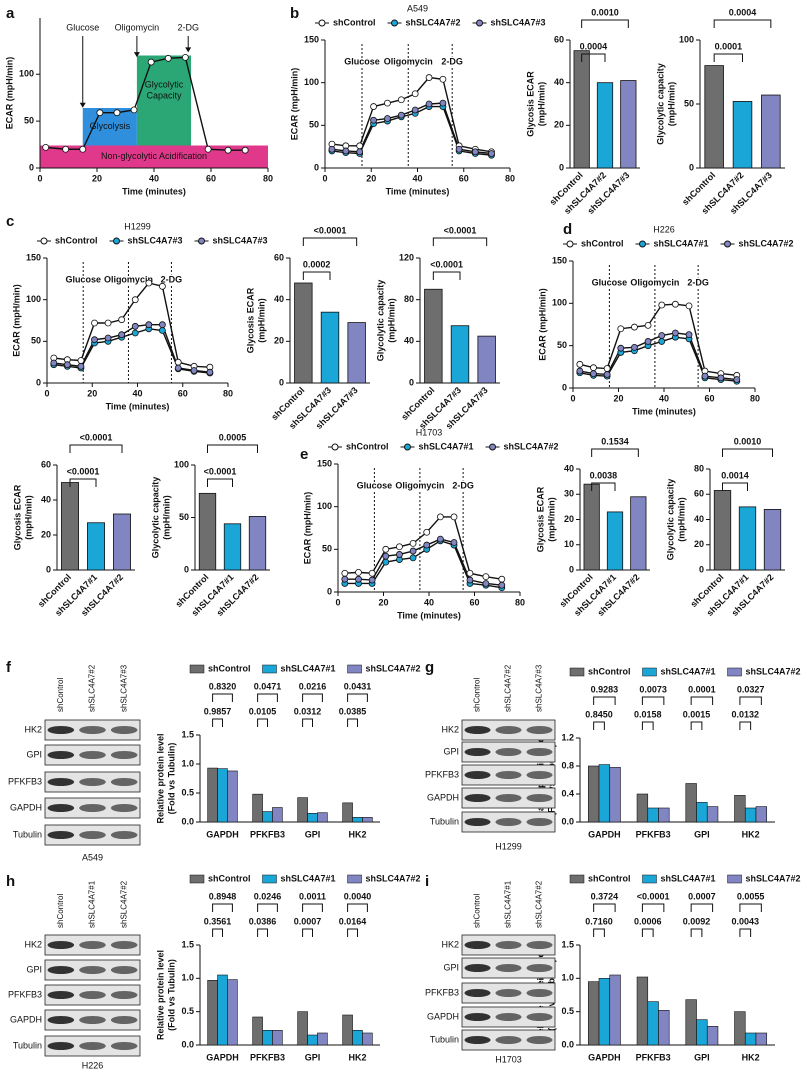  What do you see at coordinates (164, 95) in the screenshot?
I see `region-label: Capacity` at bounding box center [164, 95].